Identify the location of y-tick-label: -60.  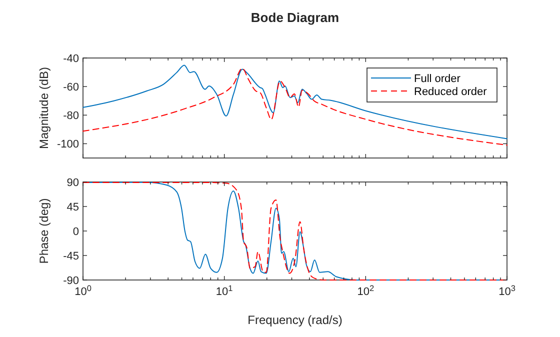
(71, 88).